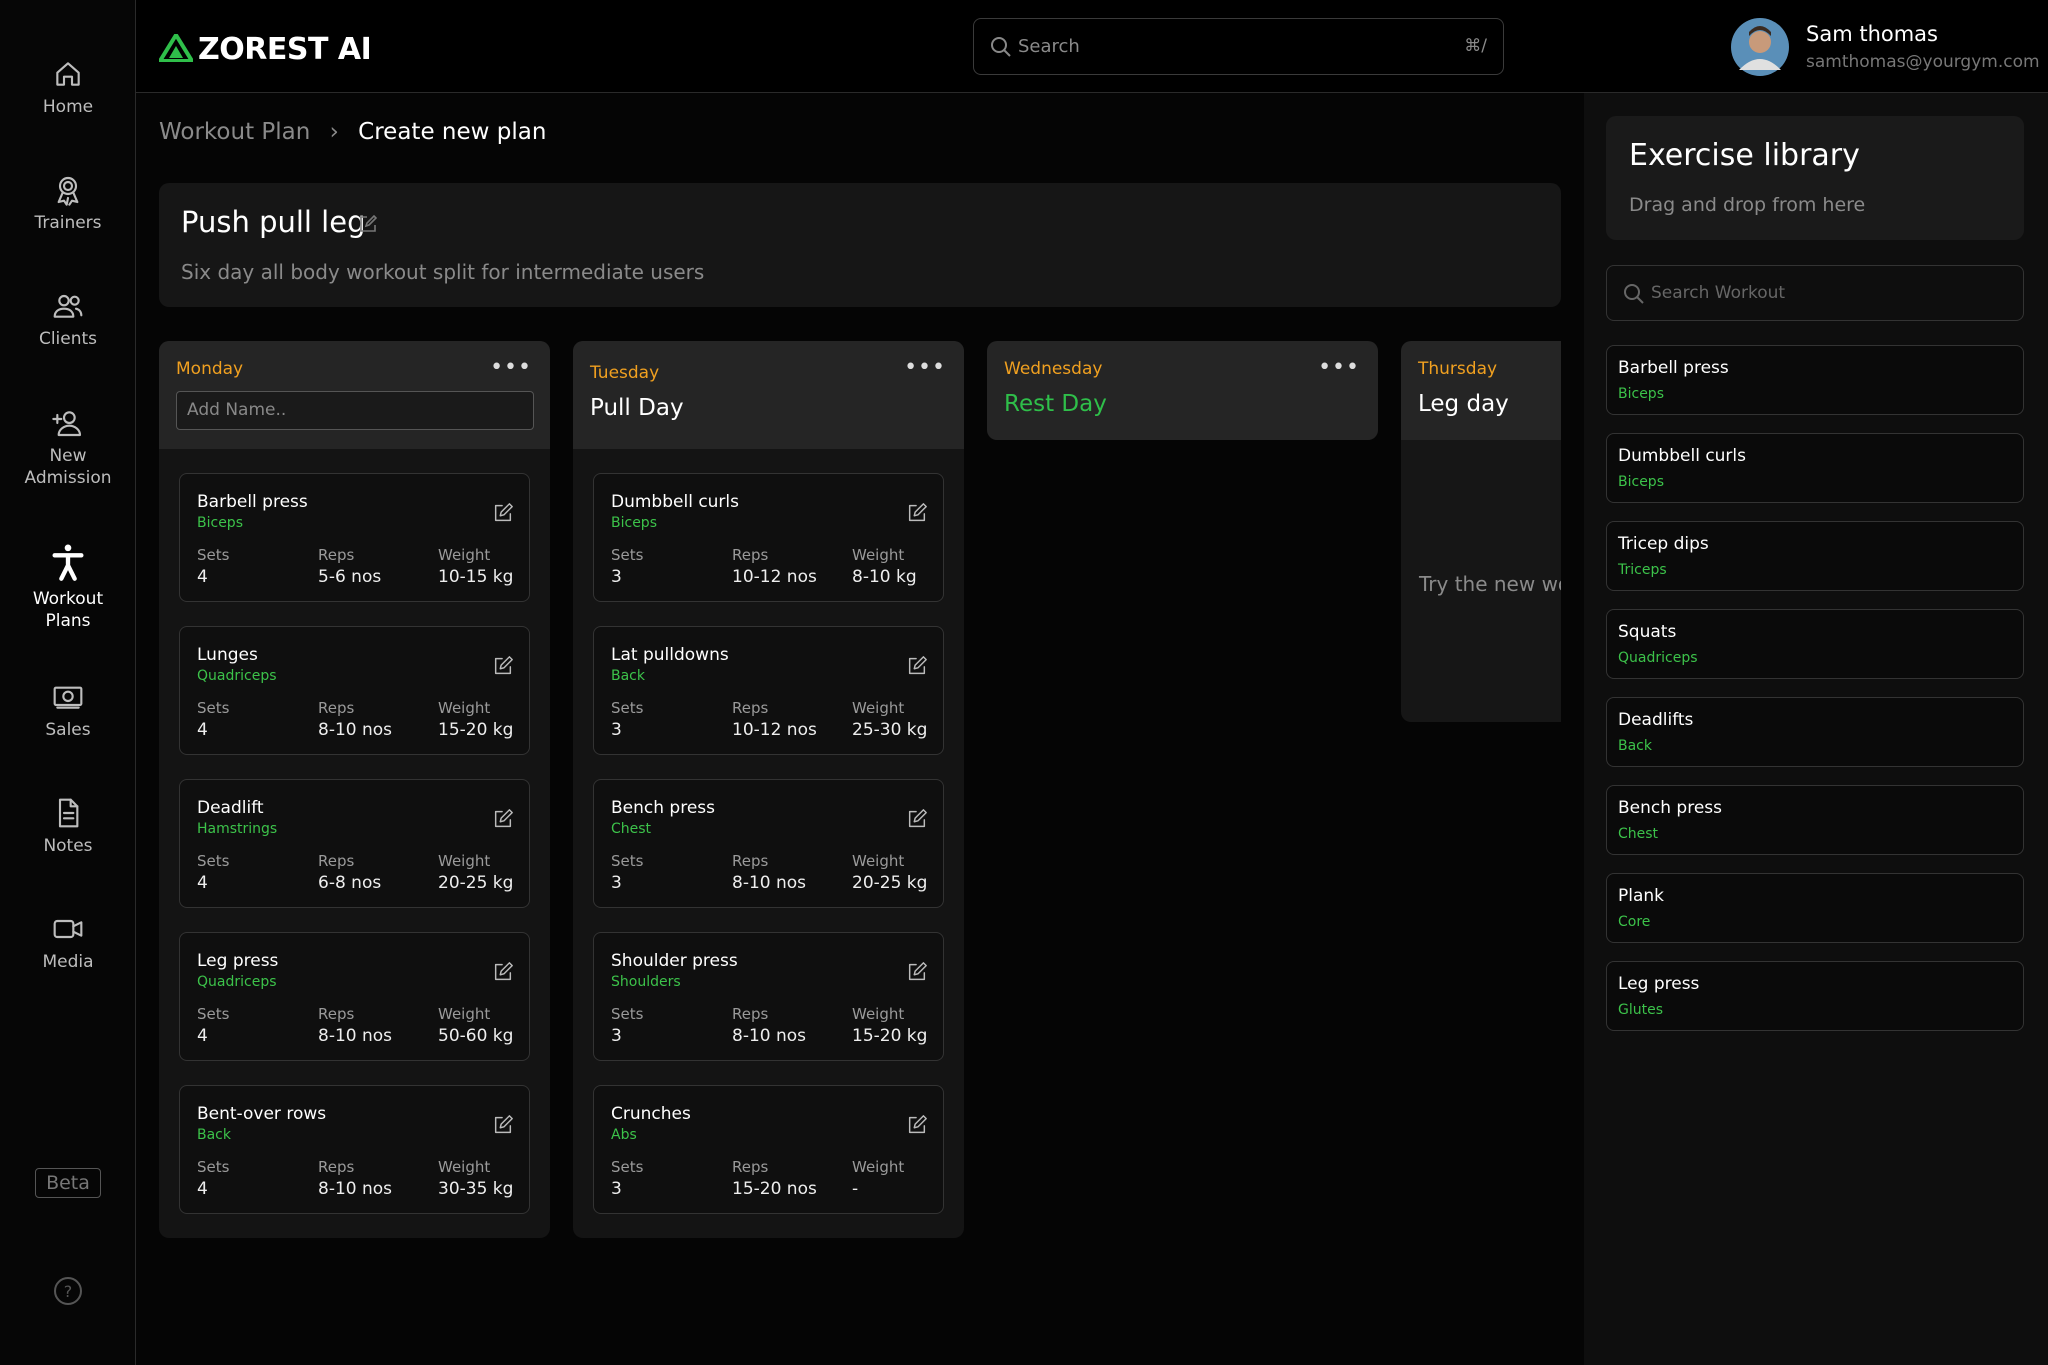 The height and width of the screenshot is (1365, 2048). What do you see at coordinates (855, 1189) in the screenshot?
I see `field-value: -` at bounding box center [855, 1189].